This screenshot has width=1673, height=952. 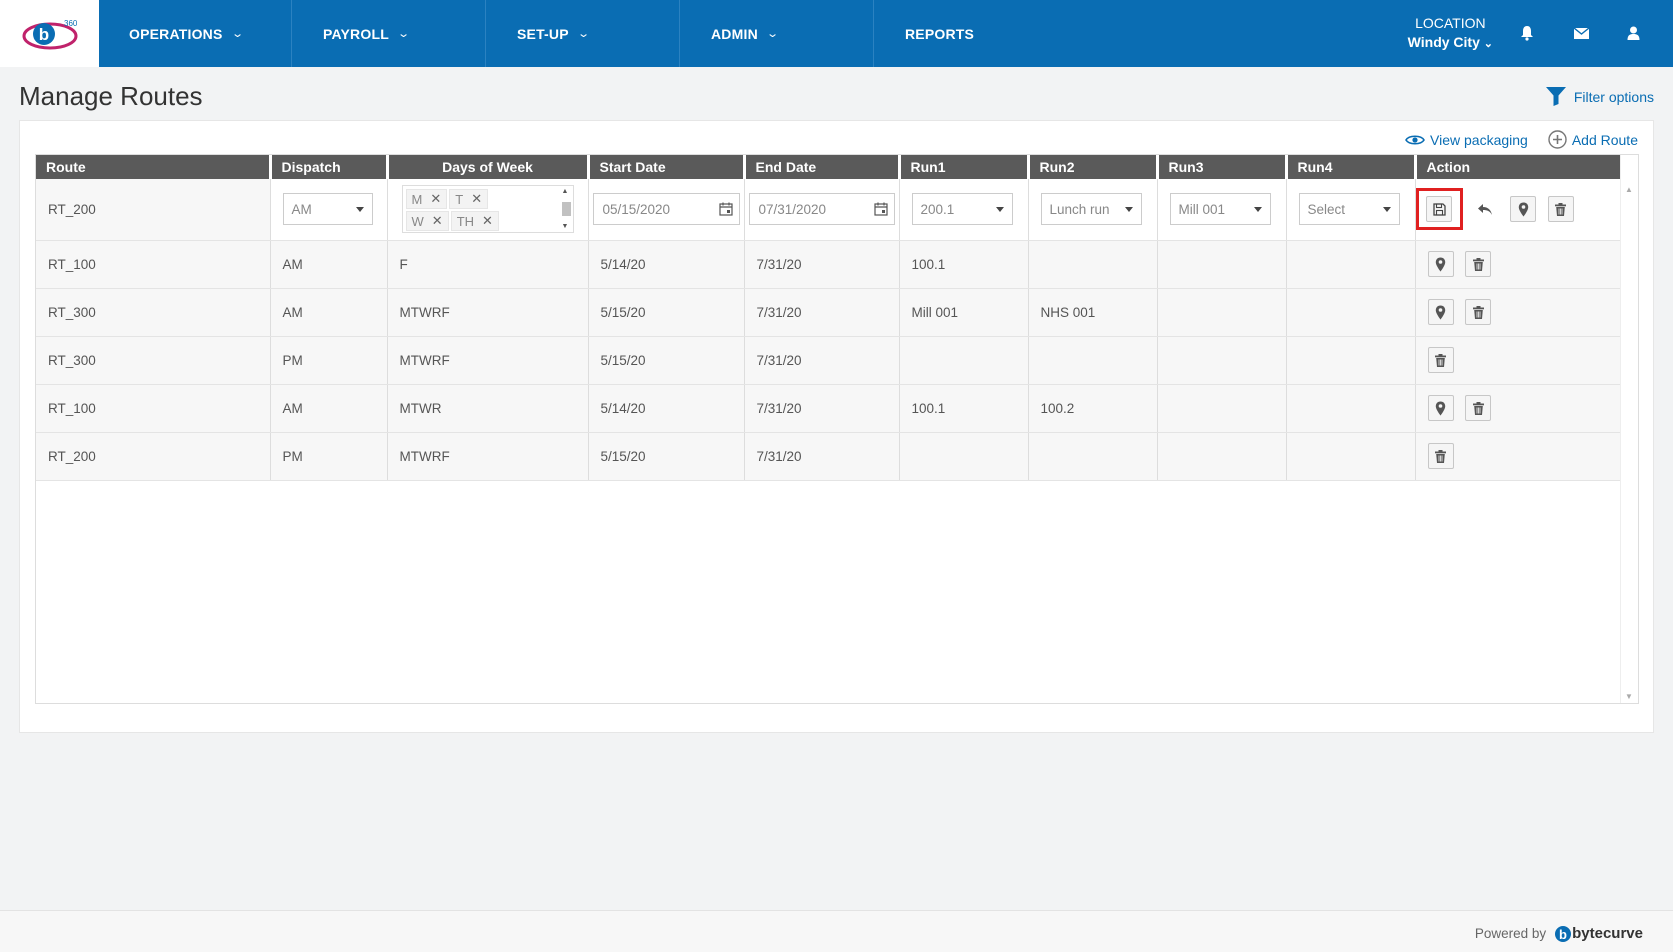 I want to click on filter-options-button: Filter options, so click(x=1599, y=96).